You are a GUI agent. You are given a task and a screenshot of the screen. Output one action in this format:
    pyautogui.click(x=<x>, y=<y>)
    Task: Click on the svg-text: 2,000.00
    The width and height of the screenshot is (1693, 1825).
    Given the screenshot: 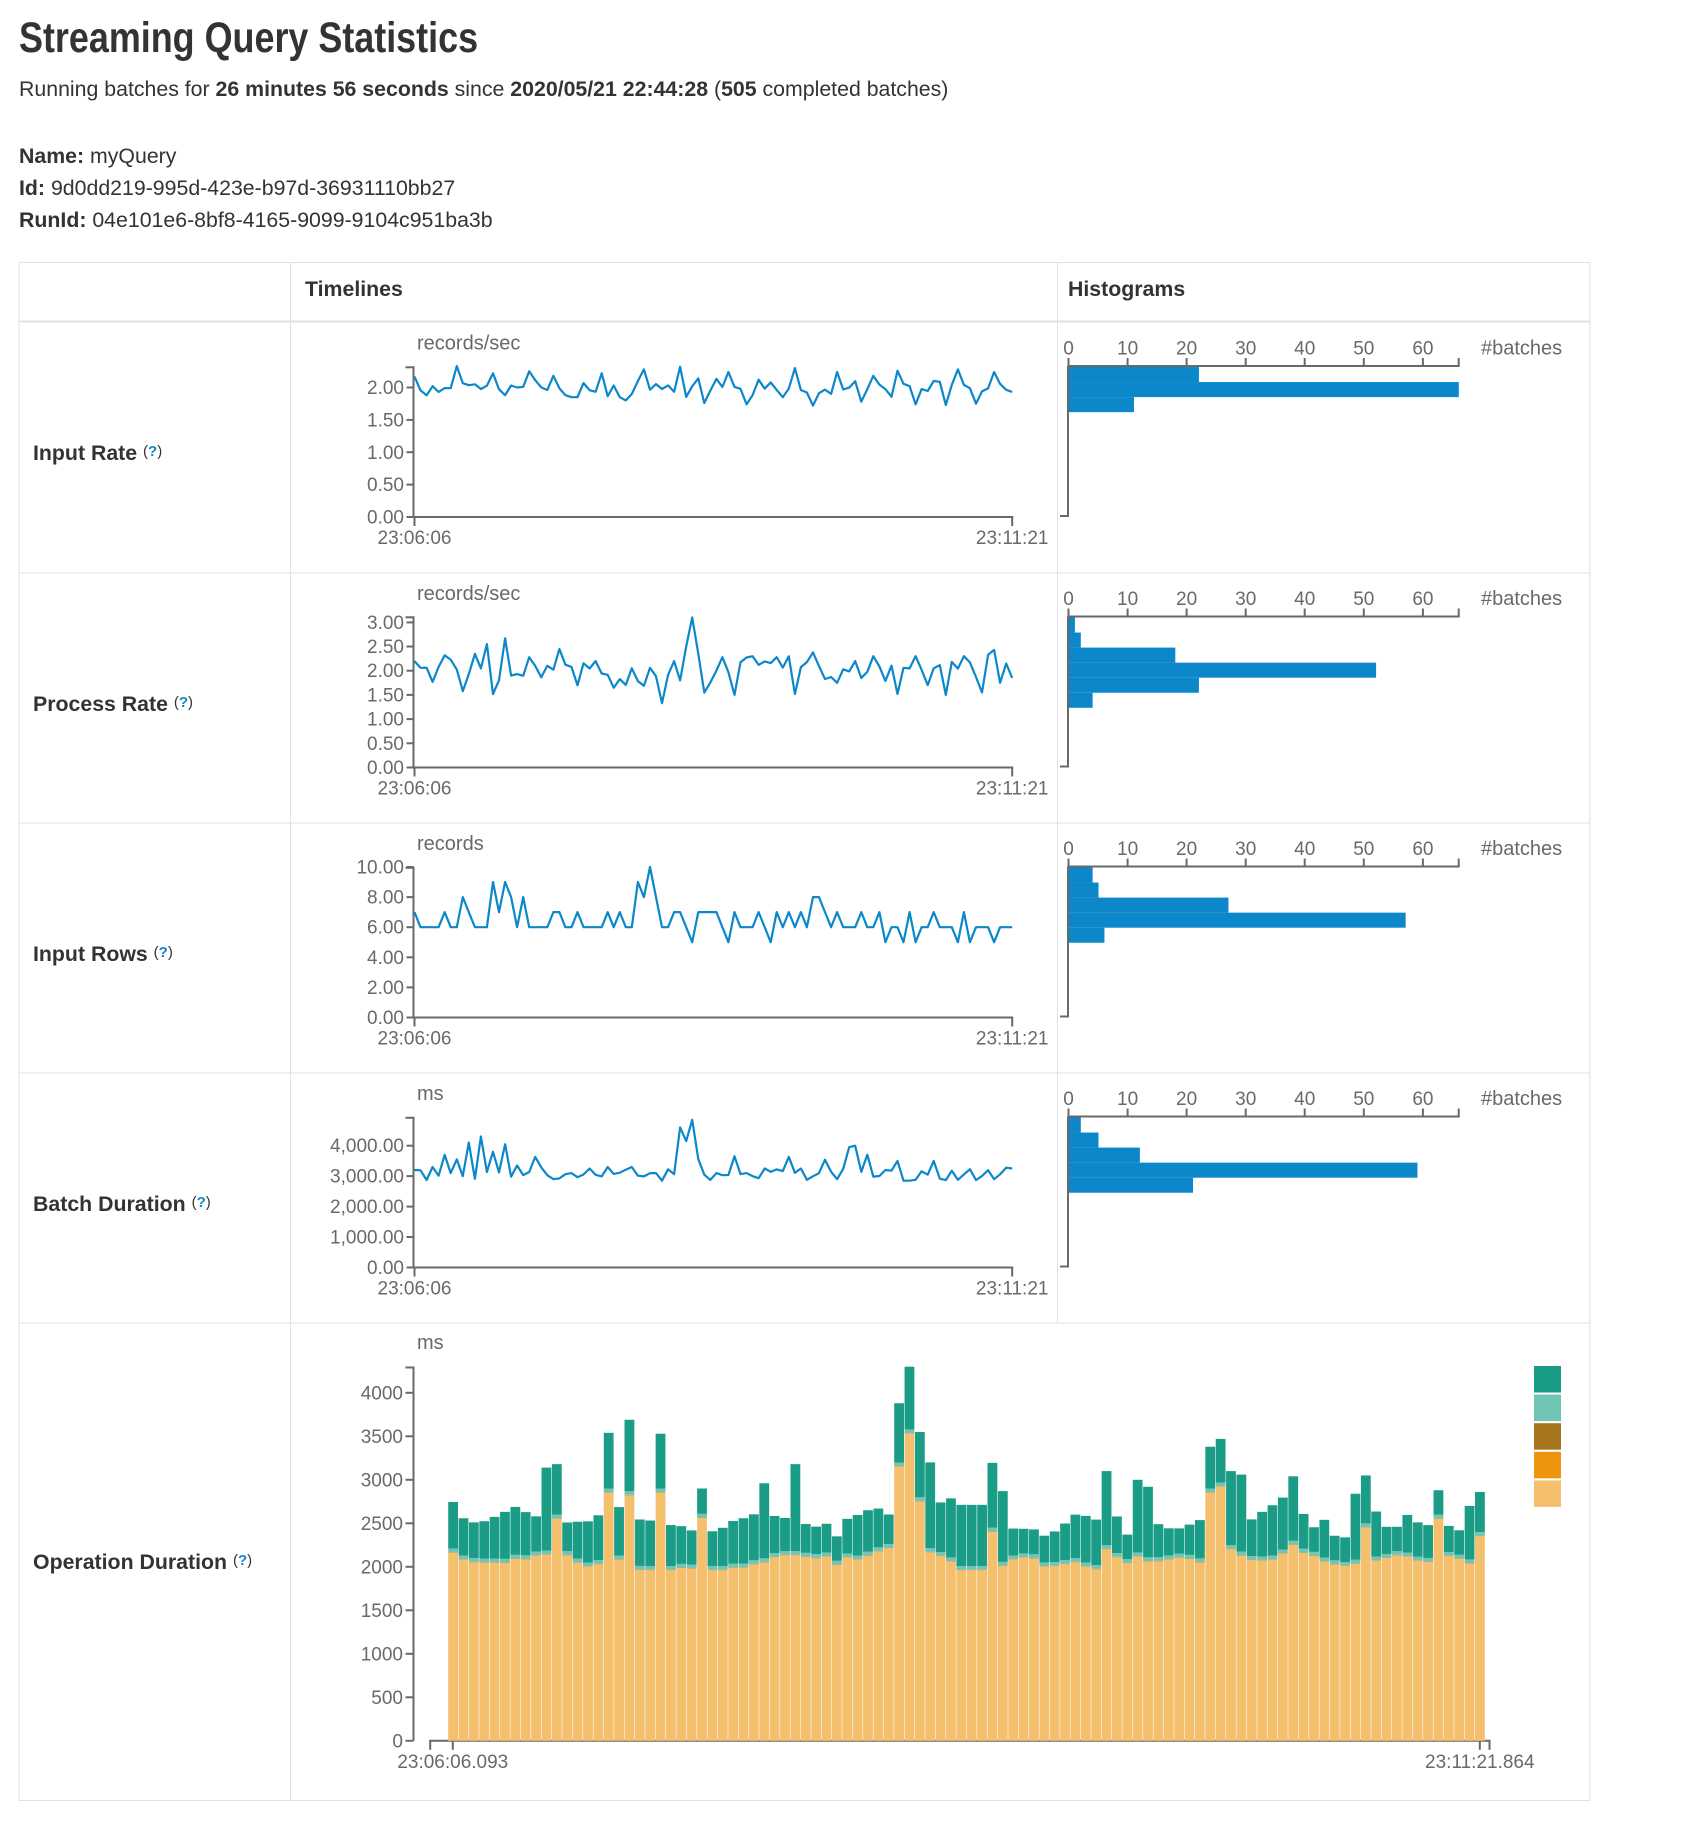 What is the action you would take?
    pyautogui.click(x=367, y=1207)
    